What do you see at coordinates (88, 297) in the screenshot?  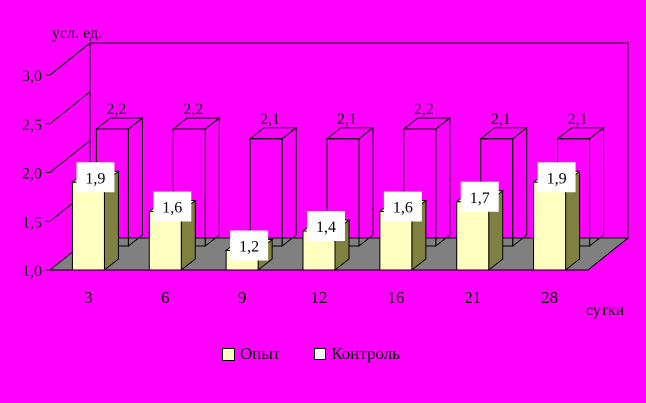 I see `x-tick-label: 3` at bounding box center [88, 297].